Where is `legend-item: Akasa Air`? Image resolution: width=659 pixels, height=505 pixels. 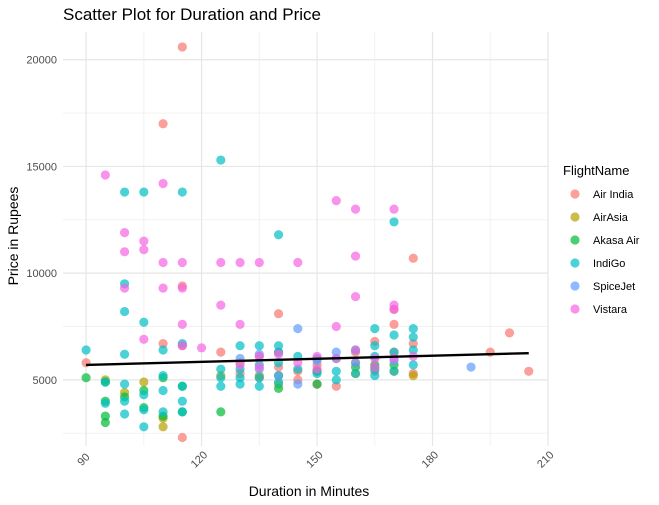 legend-item: Akasa Air is located at coordinates (605, 241).